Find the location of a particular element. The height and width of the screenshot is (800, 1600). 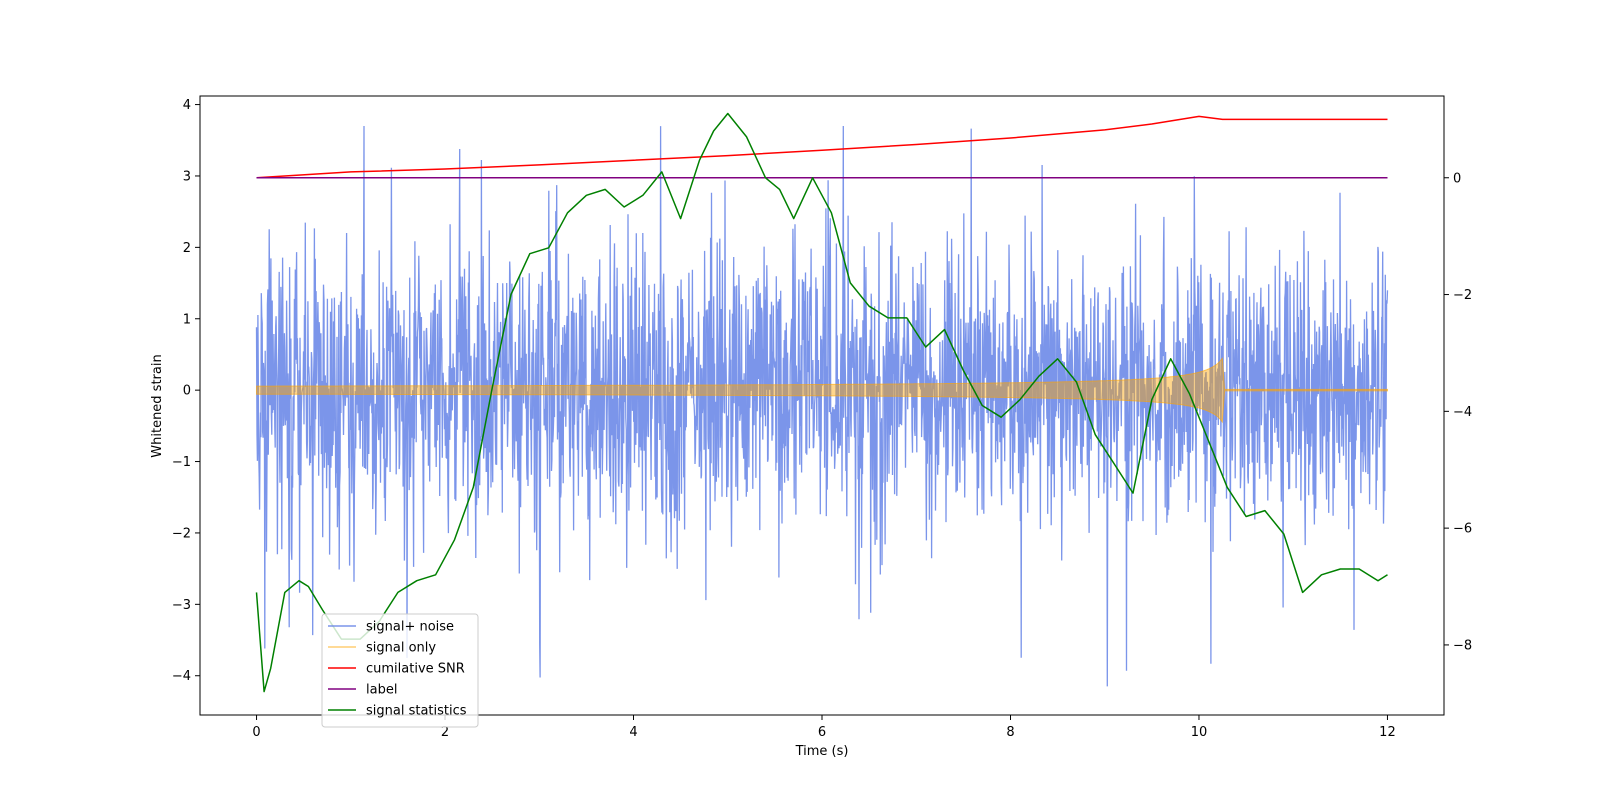

legend-label: signal+ noise is located at coordinates (410, 627).